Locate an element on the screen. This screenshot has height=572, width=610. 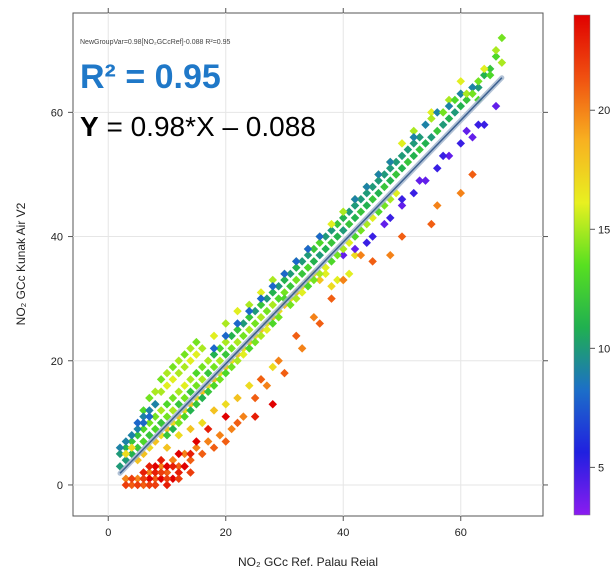
r-squared-label: R² = 0.95 is located at coordinates (150, 77).